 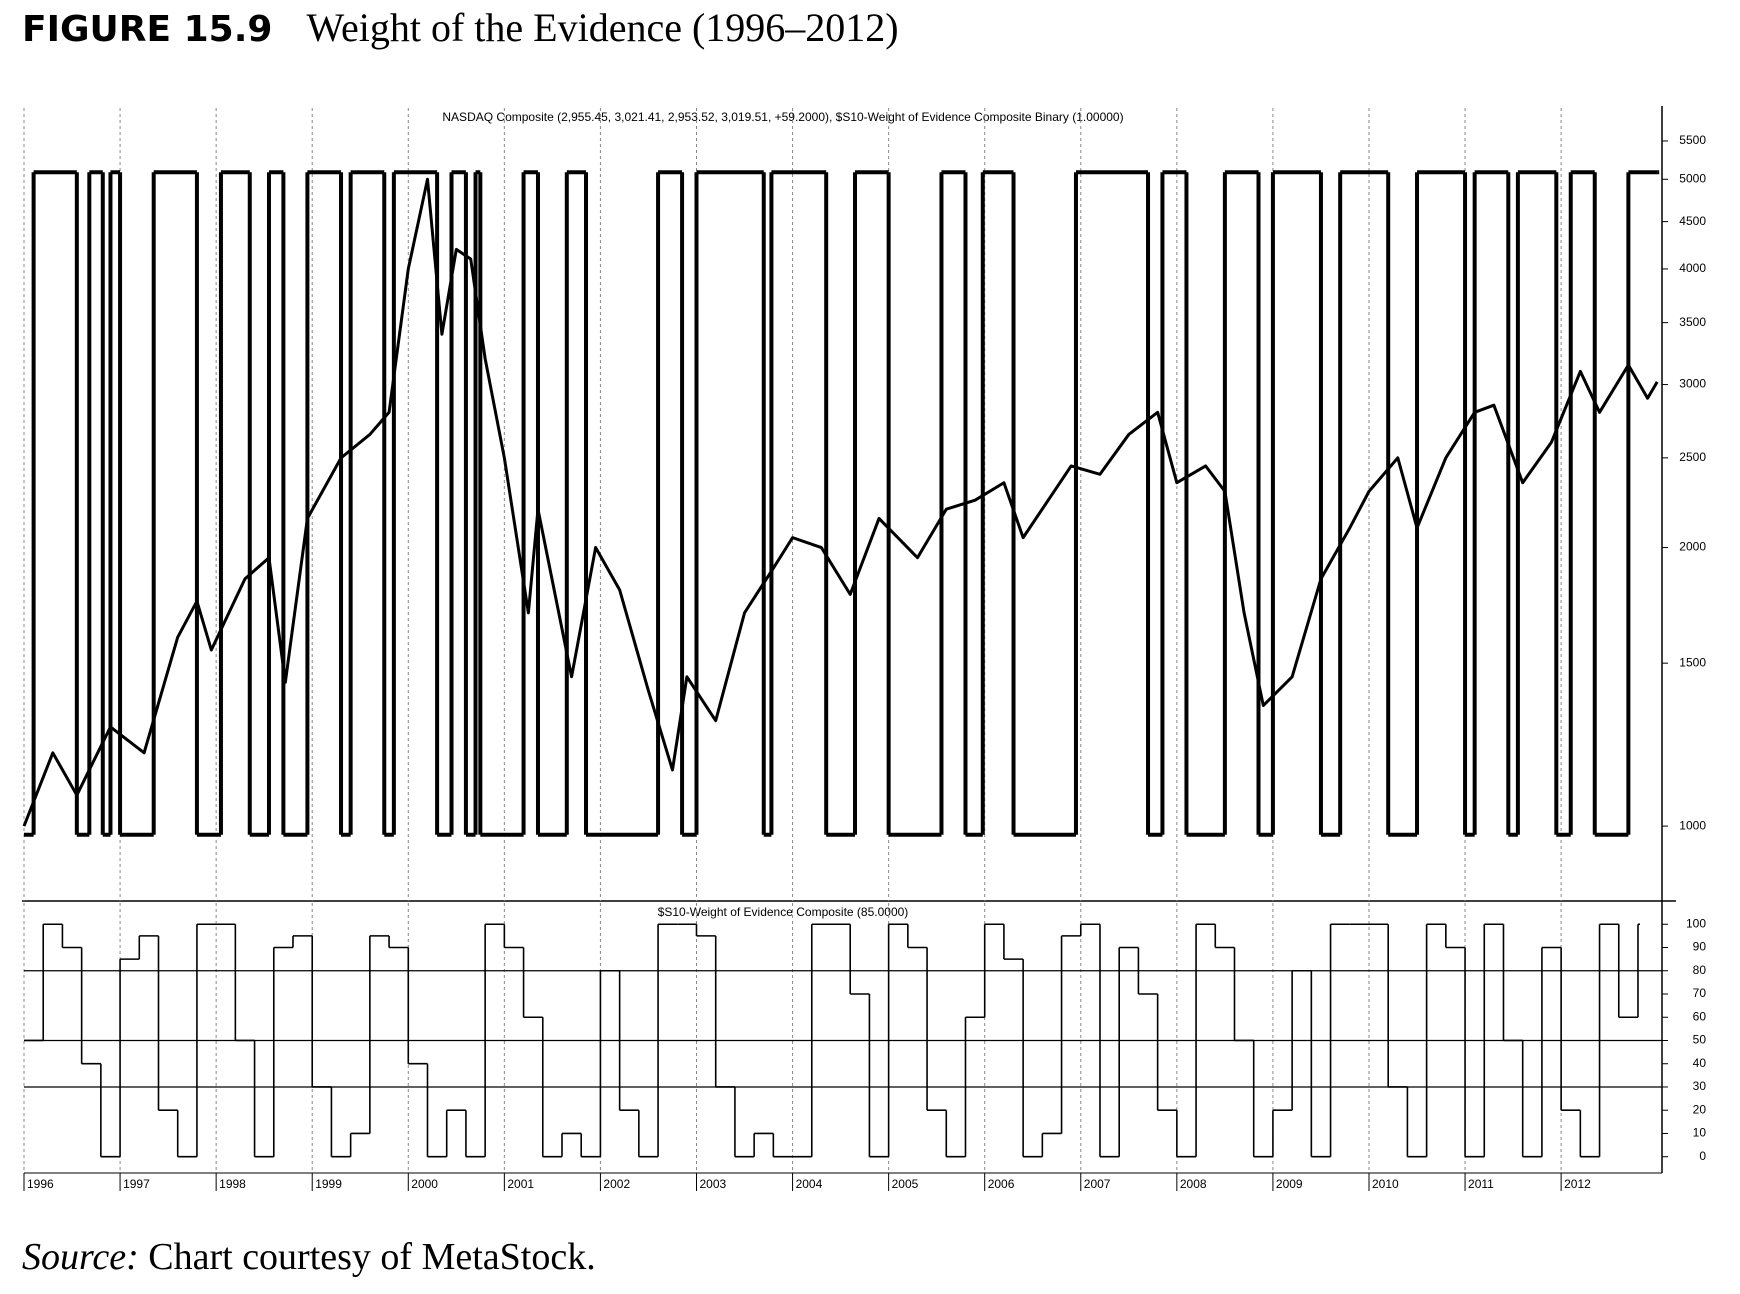 I want to click on y-tick-label: 80, so click(x=1700, y=970).